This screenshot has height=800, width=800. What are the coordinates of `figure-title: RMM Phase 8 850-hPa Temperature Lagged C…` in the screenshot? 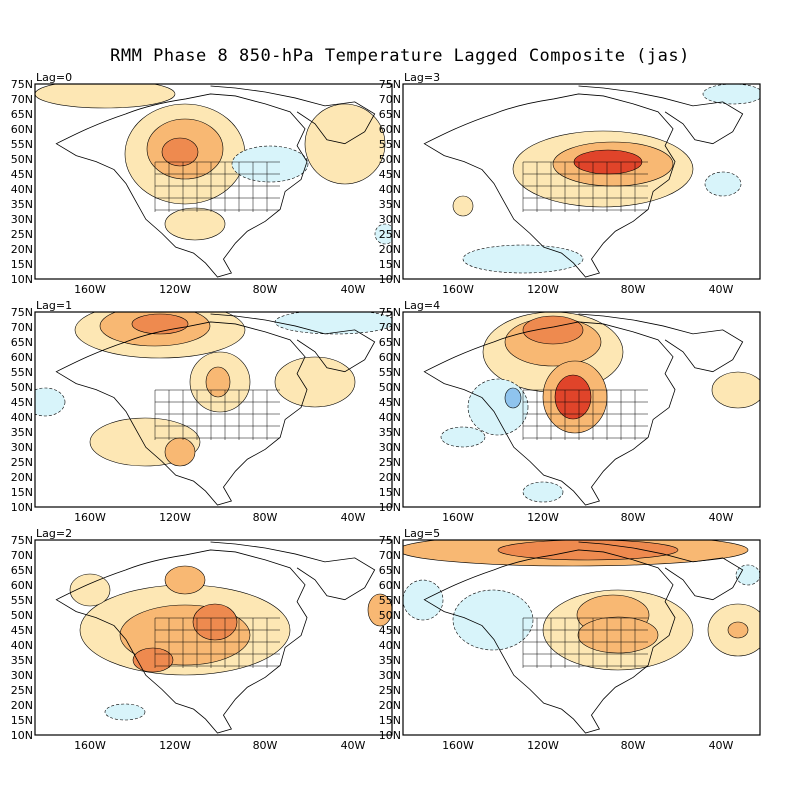 It's located at (400, 56).